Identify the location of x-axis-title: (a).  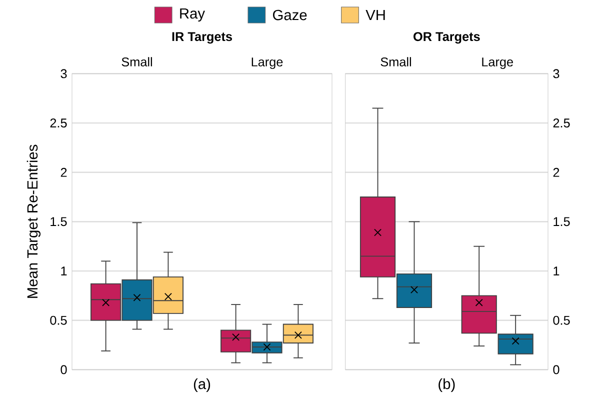
(202, 385).